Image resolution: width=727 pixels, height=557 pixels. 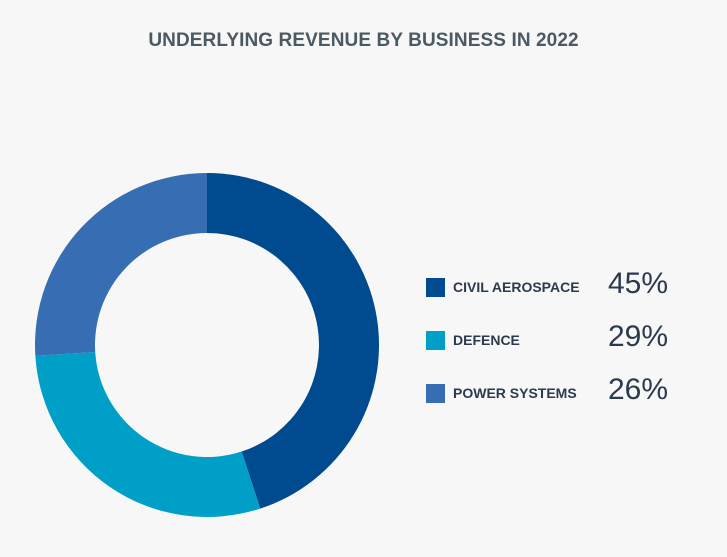 I want to click on legend-swatch-defence, so click(x=435, y=340).